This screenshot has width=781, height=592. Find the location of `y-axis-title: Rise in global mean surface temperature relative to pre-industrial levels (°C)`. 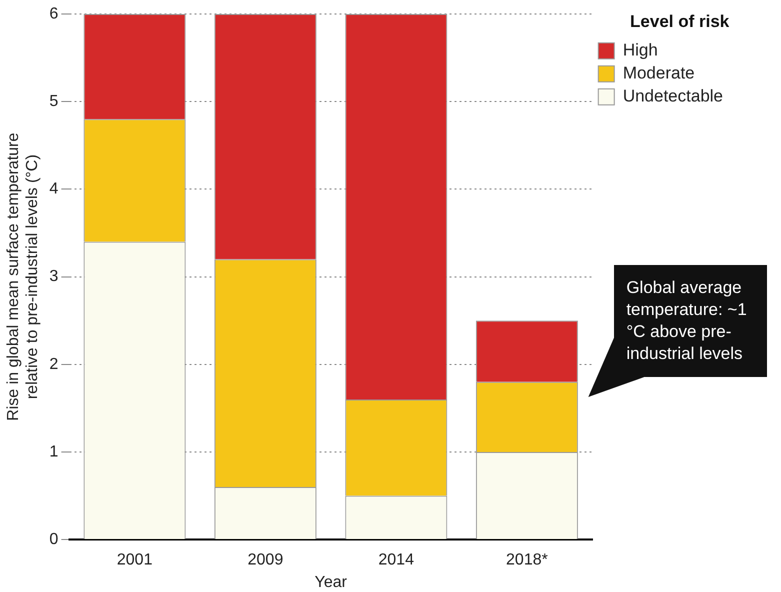

y-axis-title: Rise in global mean surface temperature relative to pre-industrial levels (°C) is located at coordinates (23, 276).